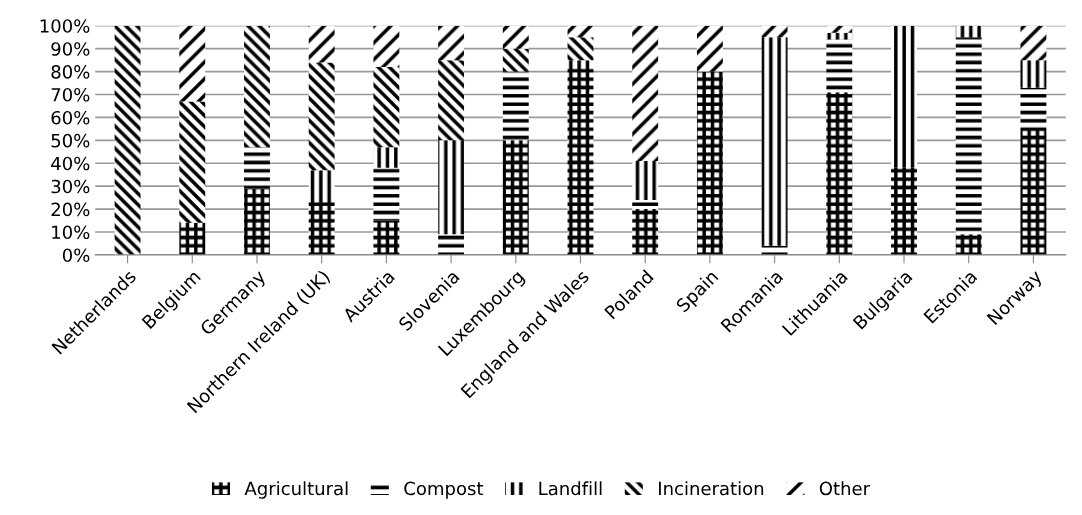  I want to click on y-tick-label: 40%, so click(70, 163).